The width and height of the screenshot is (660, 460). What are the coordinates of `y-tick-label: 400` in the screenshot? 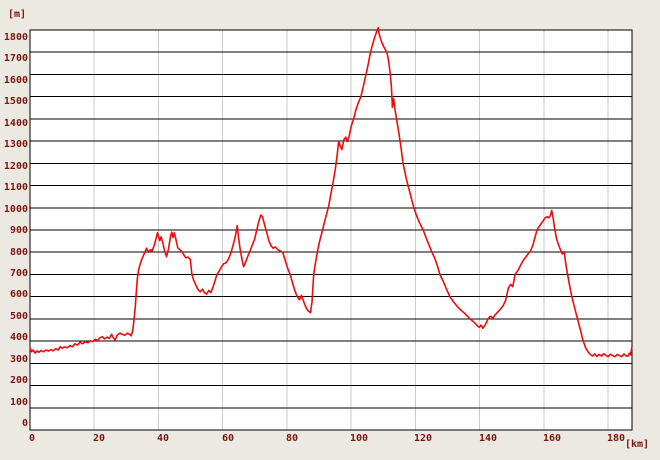 It's located at (18, 337).